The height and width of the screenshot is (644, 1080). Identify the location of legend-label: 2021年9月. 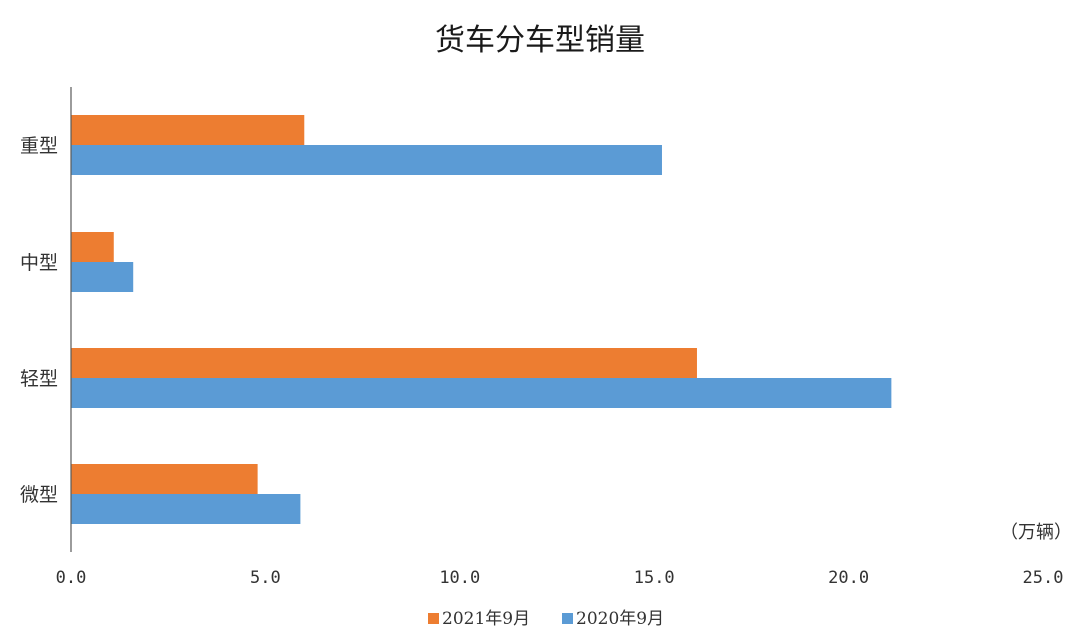
(486, 619).